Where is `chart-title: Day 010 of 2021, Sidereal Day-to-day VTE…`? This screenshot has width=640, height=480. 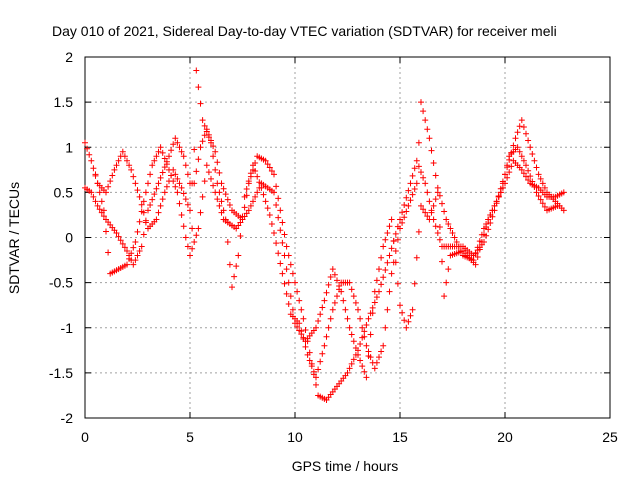
chart-title: Day 010 of 2021, Sidereal Day-to-day VTE… is located at coordinates (304, 31).